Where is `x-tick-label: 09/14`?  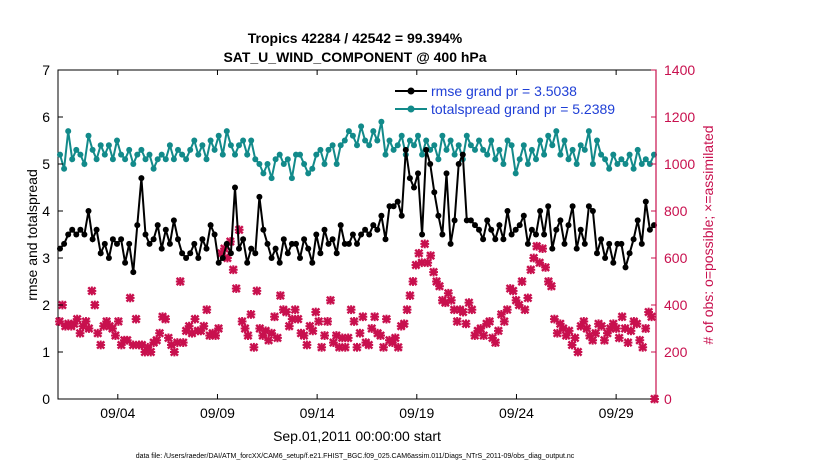 x-tick-label: 09/14 is located at coordinates (317, 413).